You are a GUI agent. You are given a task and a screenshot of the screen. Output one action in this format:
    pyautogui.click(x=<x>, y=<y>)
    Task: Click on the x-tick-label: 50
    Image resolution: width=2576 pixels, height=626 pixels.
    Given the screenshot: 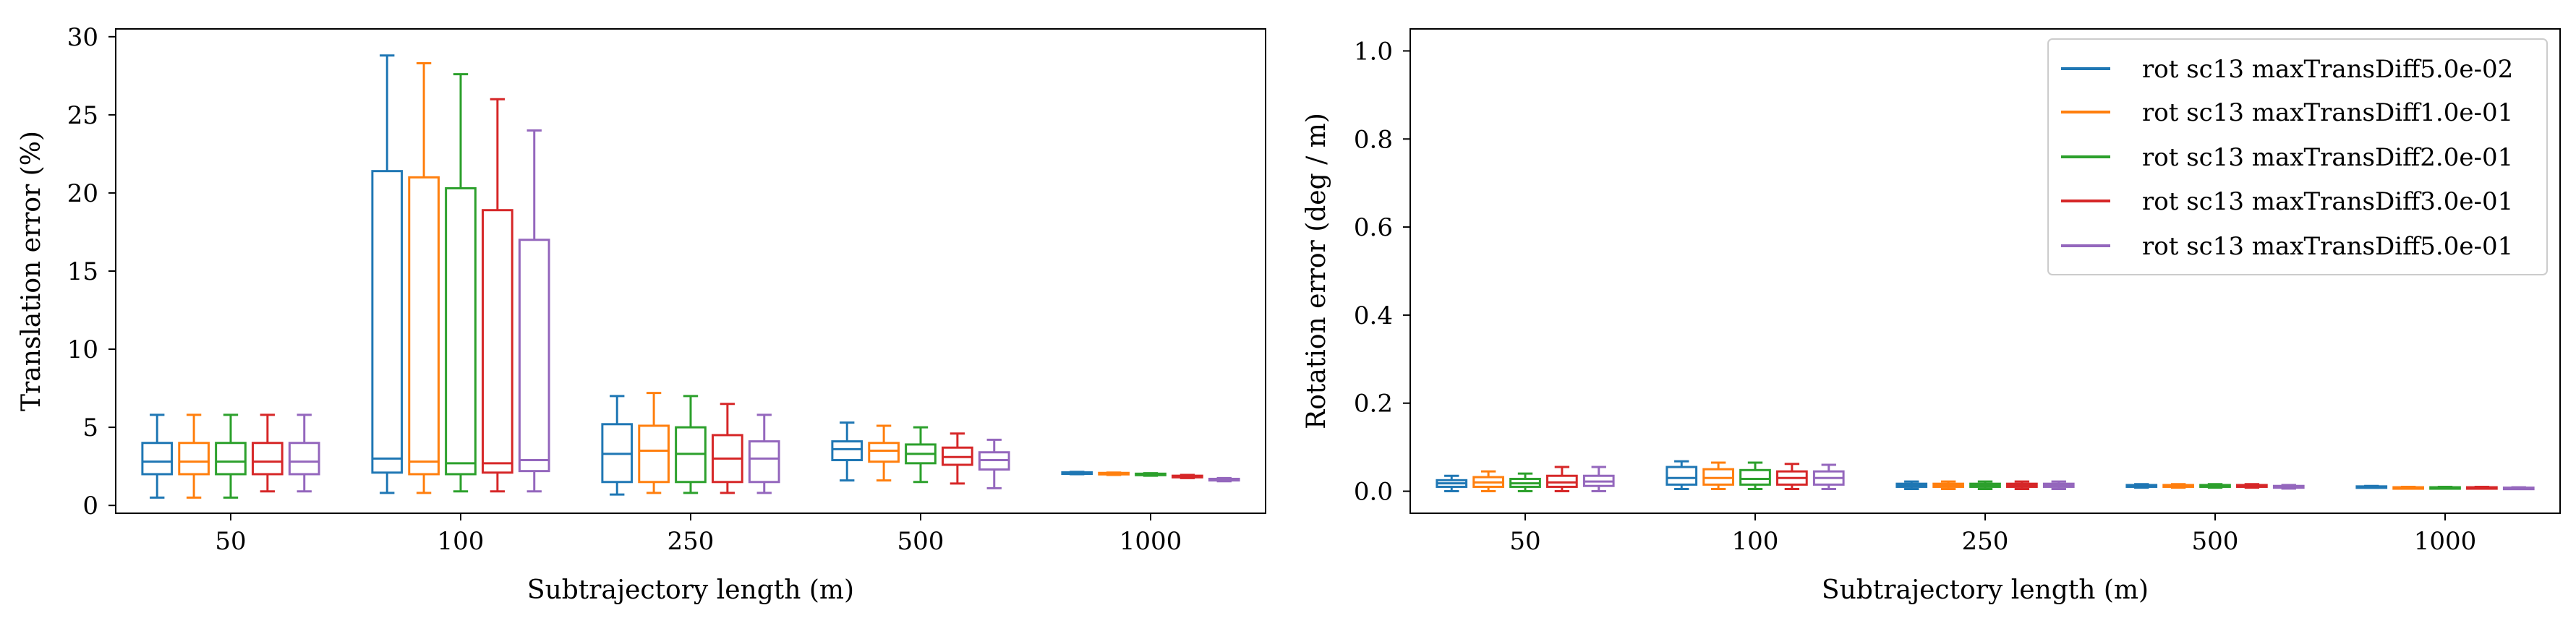 What is the action you would take?
    pyautogui.click(x=230, y=541)
    